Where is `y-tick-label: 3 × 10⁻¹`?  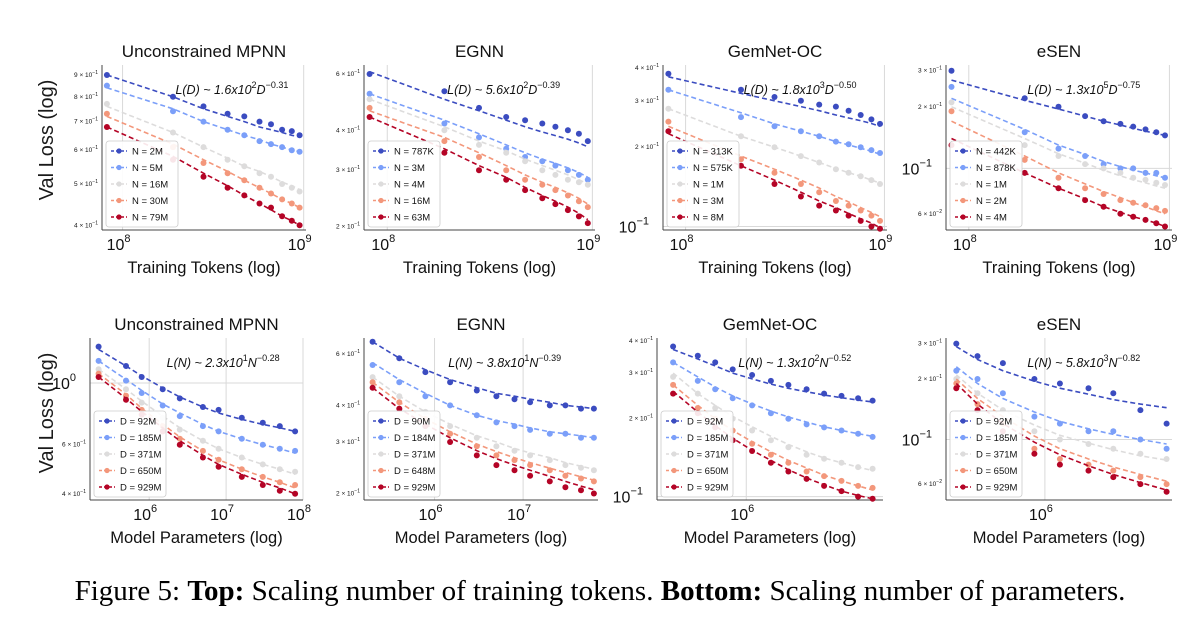 y-tick-label: 3 × 10⁻¹ is located at coordinates (641, 372).